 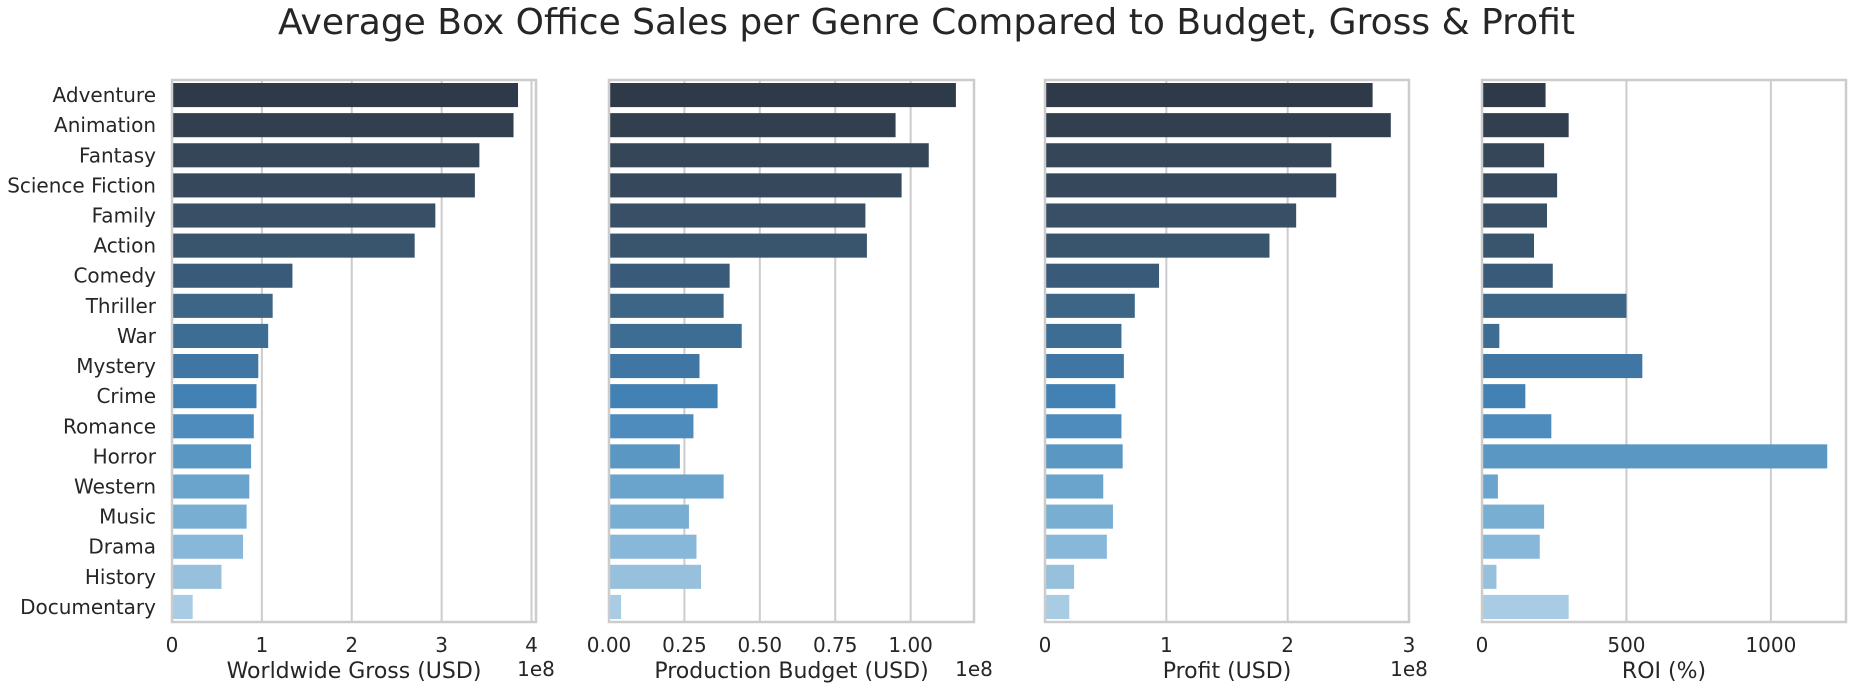 I want to click on xtick-label-3-3: 3, so click(x=1409, y=645).